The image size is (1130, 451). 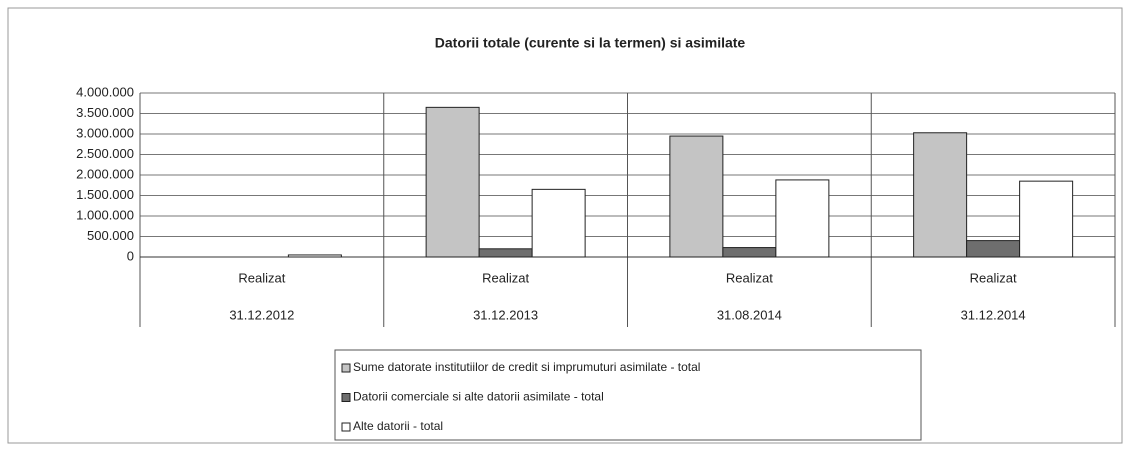 What do you see at coordinates (398, 426) in the screenshot?
I see `legend-label: Alte datorii - total` at bounding box center [398, 426].